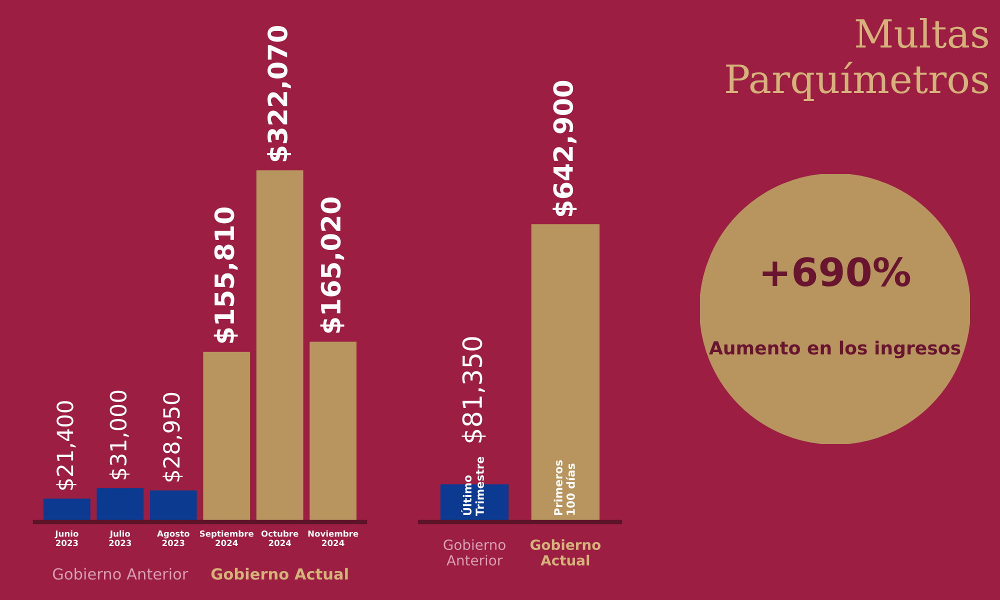 This screenshot has width=1000, height=600. I want to click on data-label: $322,070, so click(279, 94).